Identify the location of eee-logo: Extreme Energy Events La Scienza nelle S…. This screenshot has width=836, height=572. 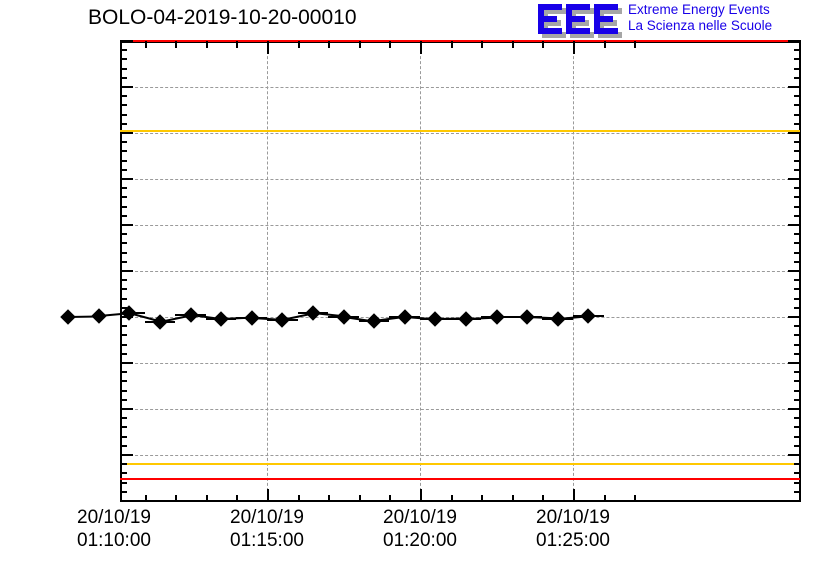
(686, 20).